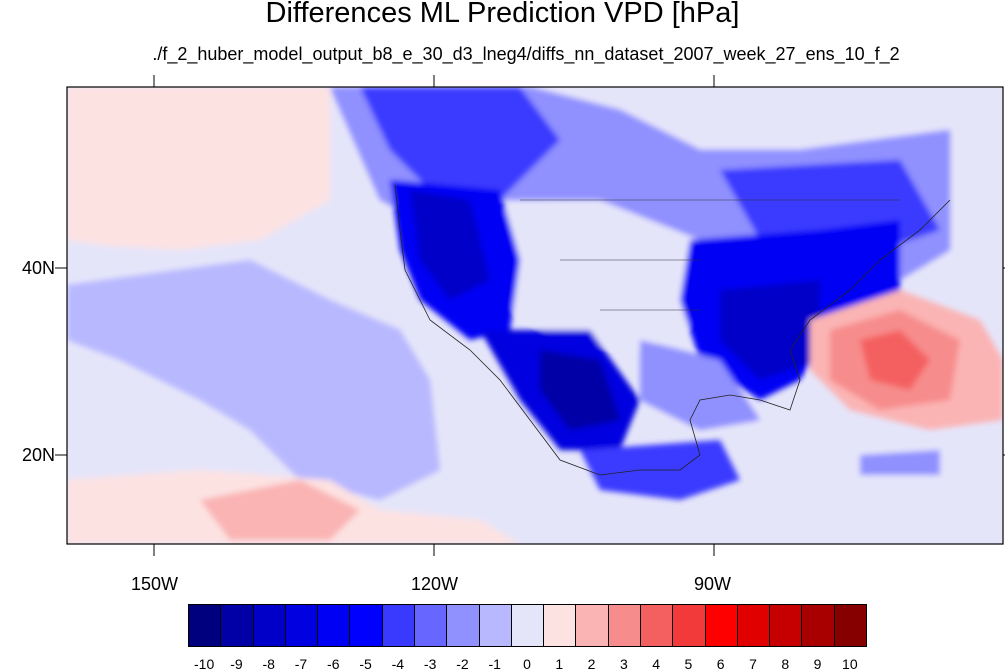 Image resolution: width=1005 pixels, height=672 pixels. What do you see at coordinates (462, 664) in the screenshot?
I see `colorbar-label: -2` at bounding box center [462, 664].